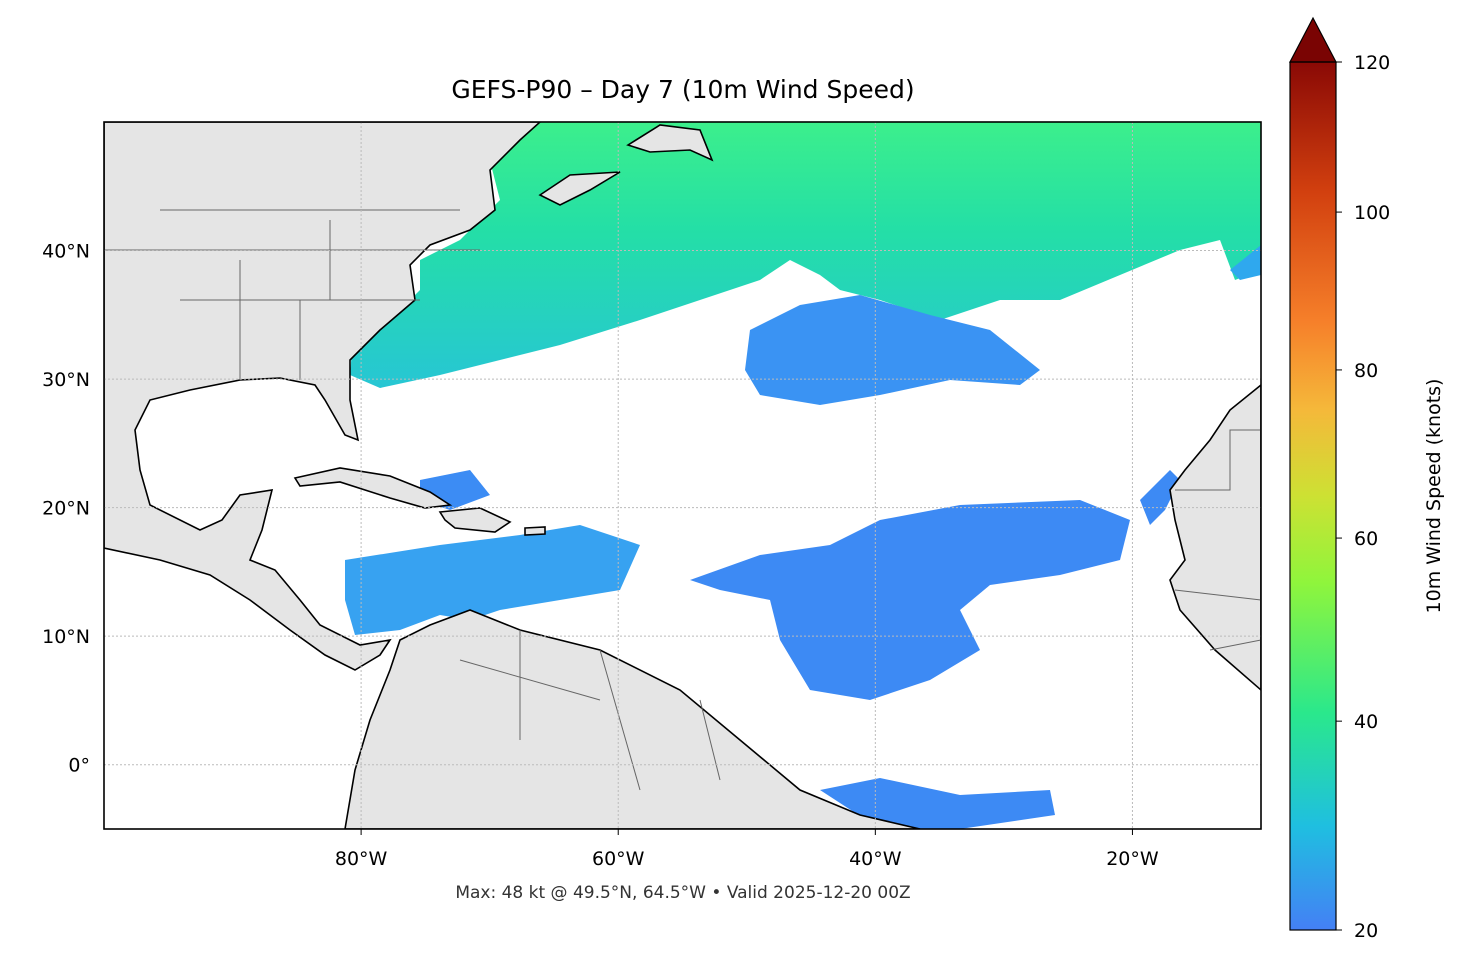  Describe the element at coordinates (1434, 496) in the screenshot. I see `colorbar-label: 10m Wind Speed (knots)` at that location.